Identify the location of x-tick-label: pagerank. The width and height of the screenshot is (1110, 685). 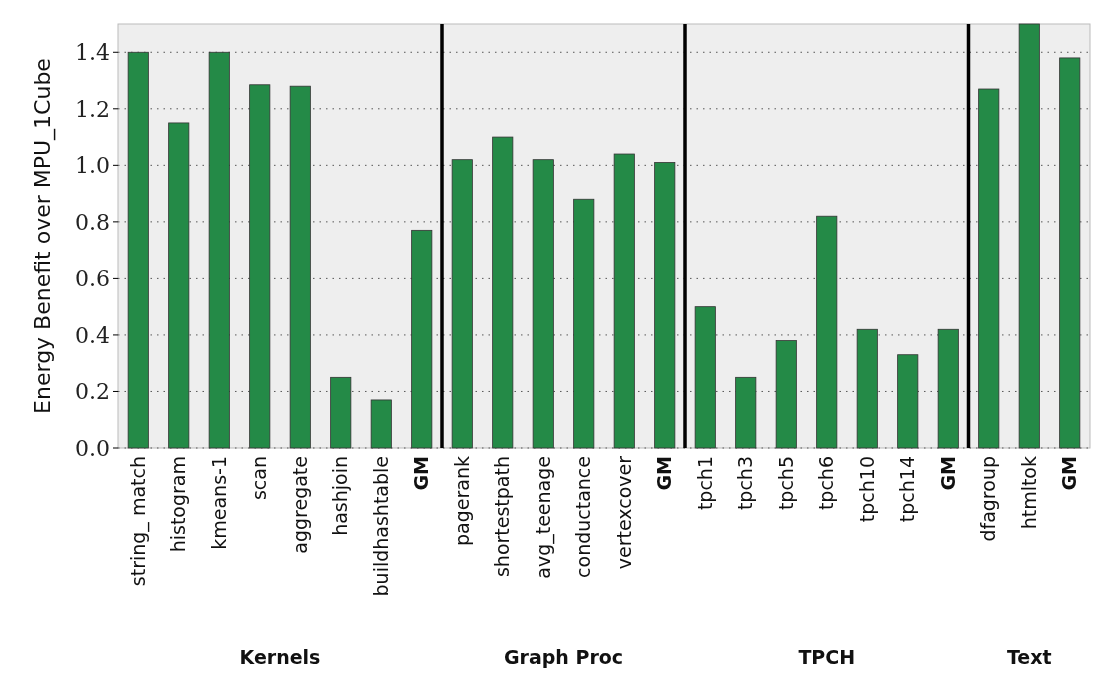
(461, 501).